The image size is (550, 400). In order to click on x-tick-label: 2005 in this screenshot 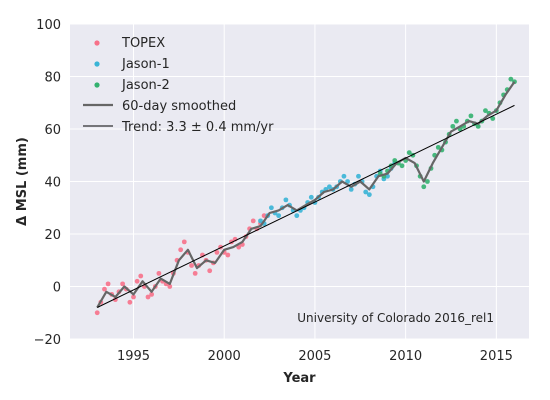, I will do `click(314, 356)`.